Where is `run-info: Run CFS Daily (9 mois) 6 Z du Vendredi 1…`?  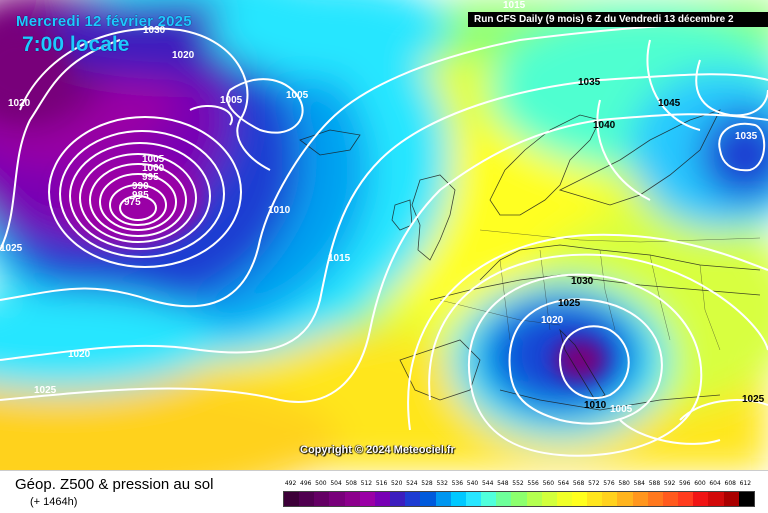
run-info: Run CFS Daily (9 mois) 6 Z du Vendredi 1… is located at coordinates (618, 19).